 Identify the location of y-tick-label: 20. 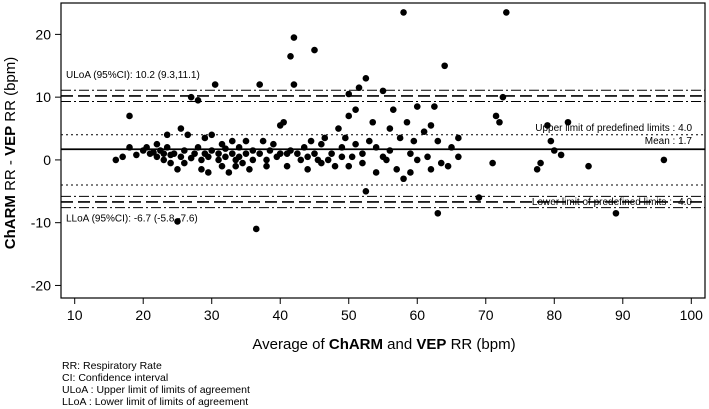
(43, 34).